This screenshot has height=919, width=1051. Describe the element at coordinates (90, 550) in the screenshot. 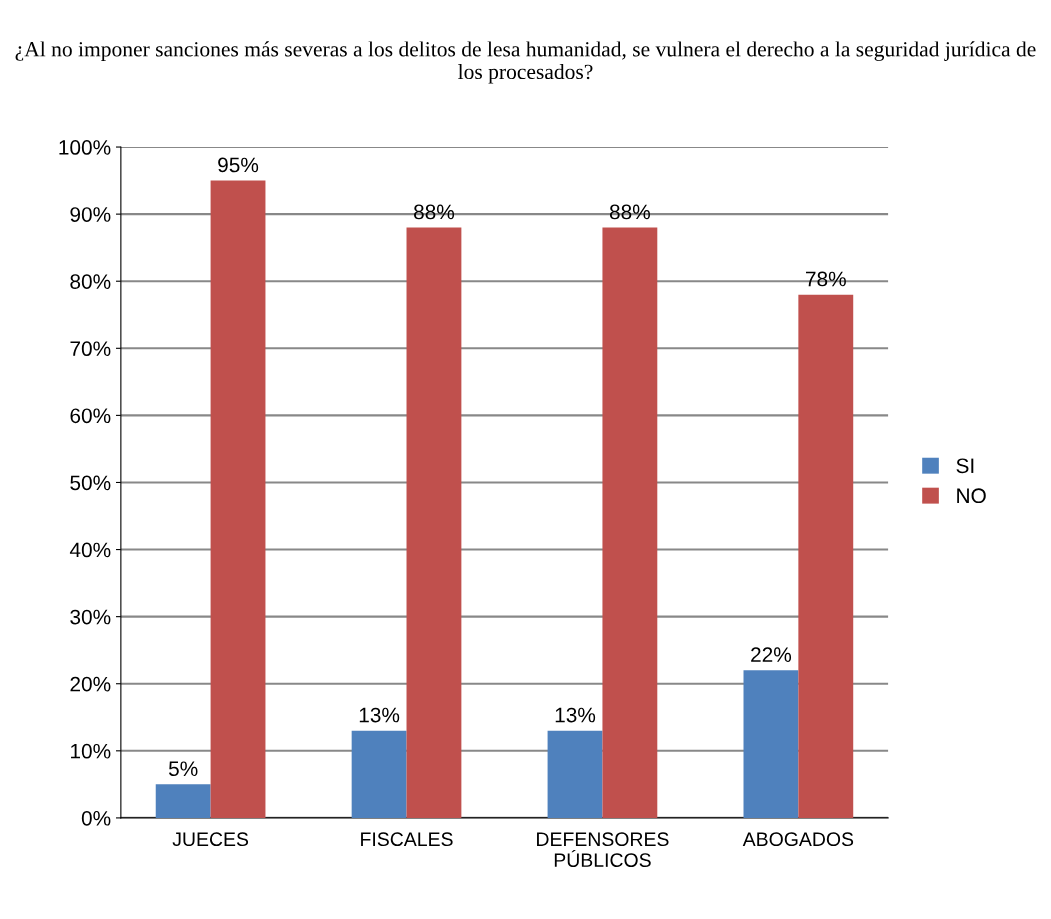

I see `y-tick-label: 40%` at that location.